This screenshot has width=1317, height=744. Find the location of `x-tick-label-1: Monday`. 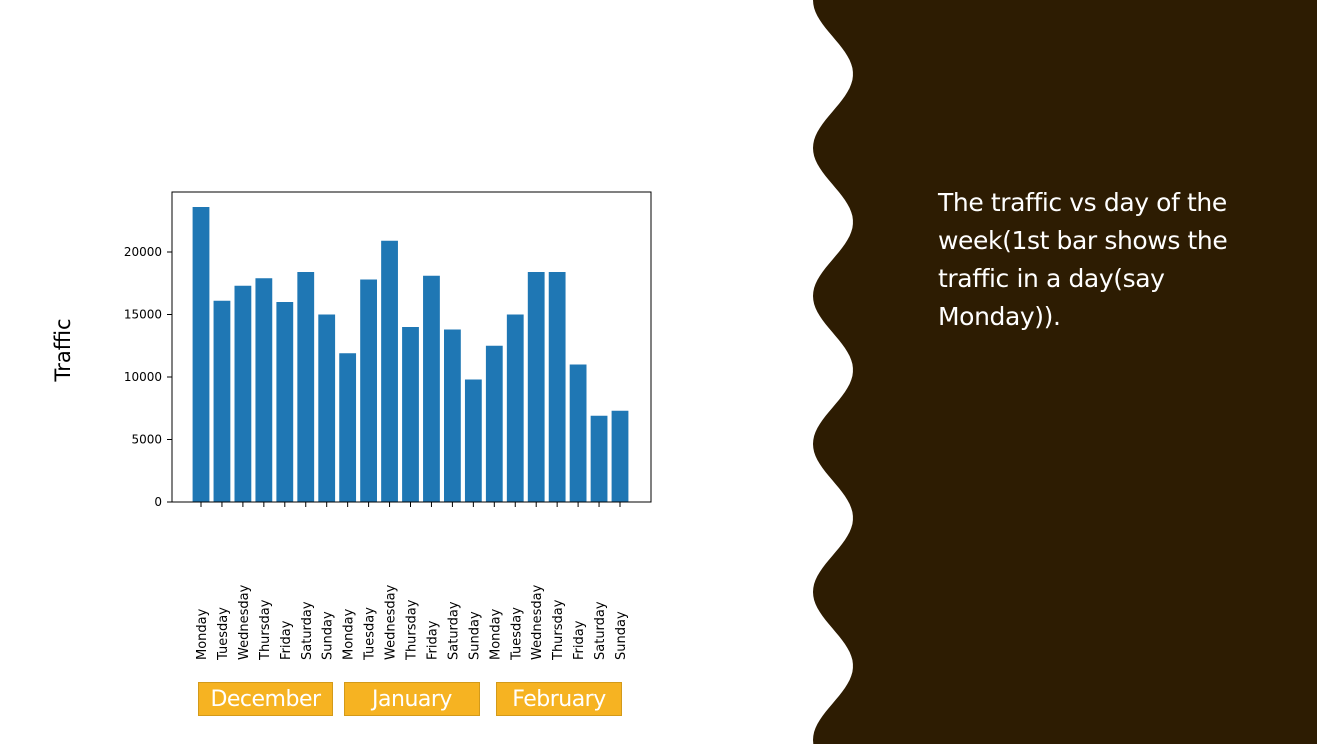

x-tick-label-1: Monday is located at coordinates (202, 634).